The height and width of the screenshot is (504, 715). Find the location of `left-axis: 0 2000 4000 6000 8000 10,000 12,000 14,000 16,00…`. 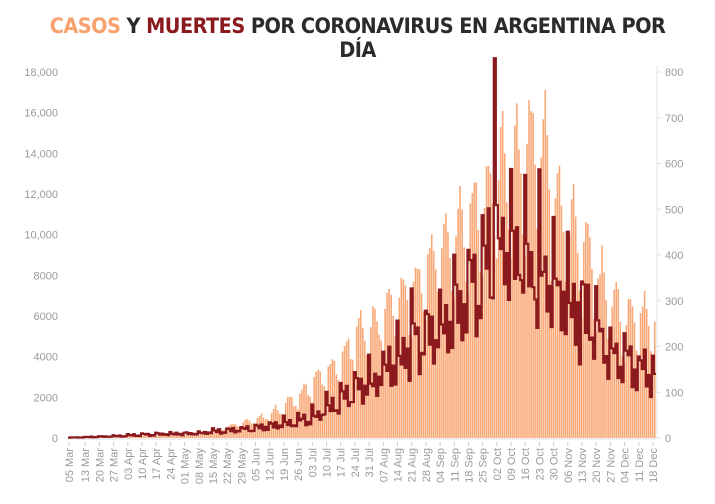

left-axis: 0 2000 4000 6000 8000 10,000 12,000 14,000 16,00… is located at coordinates (41, 256).